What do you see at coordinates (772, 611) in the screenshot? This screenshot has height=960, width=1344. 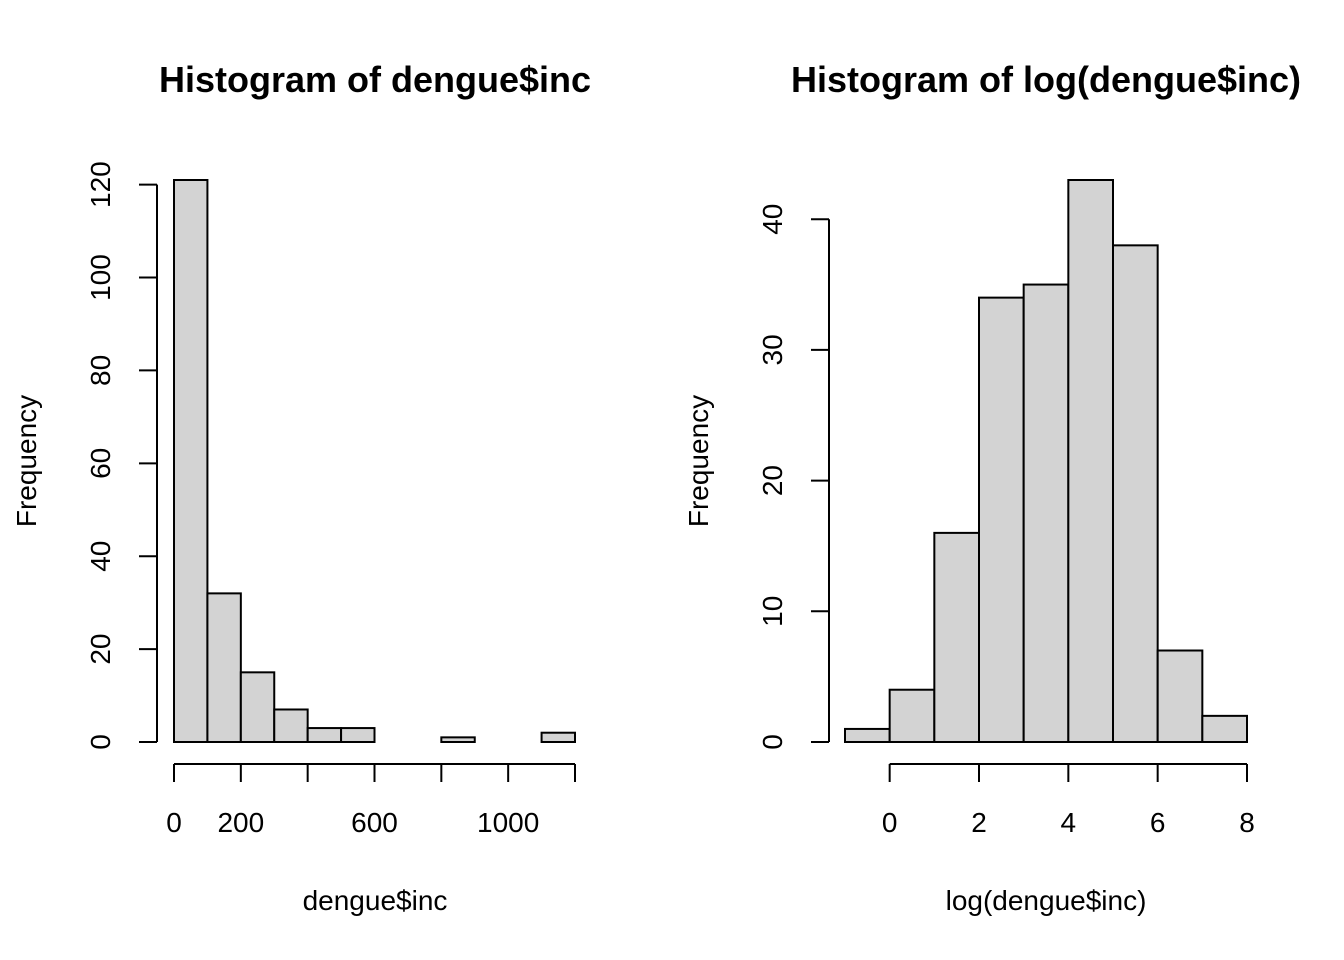 I see `y-tick-label: 10` at bounding box center [772, 611].